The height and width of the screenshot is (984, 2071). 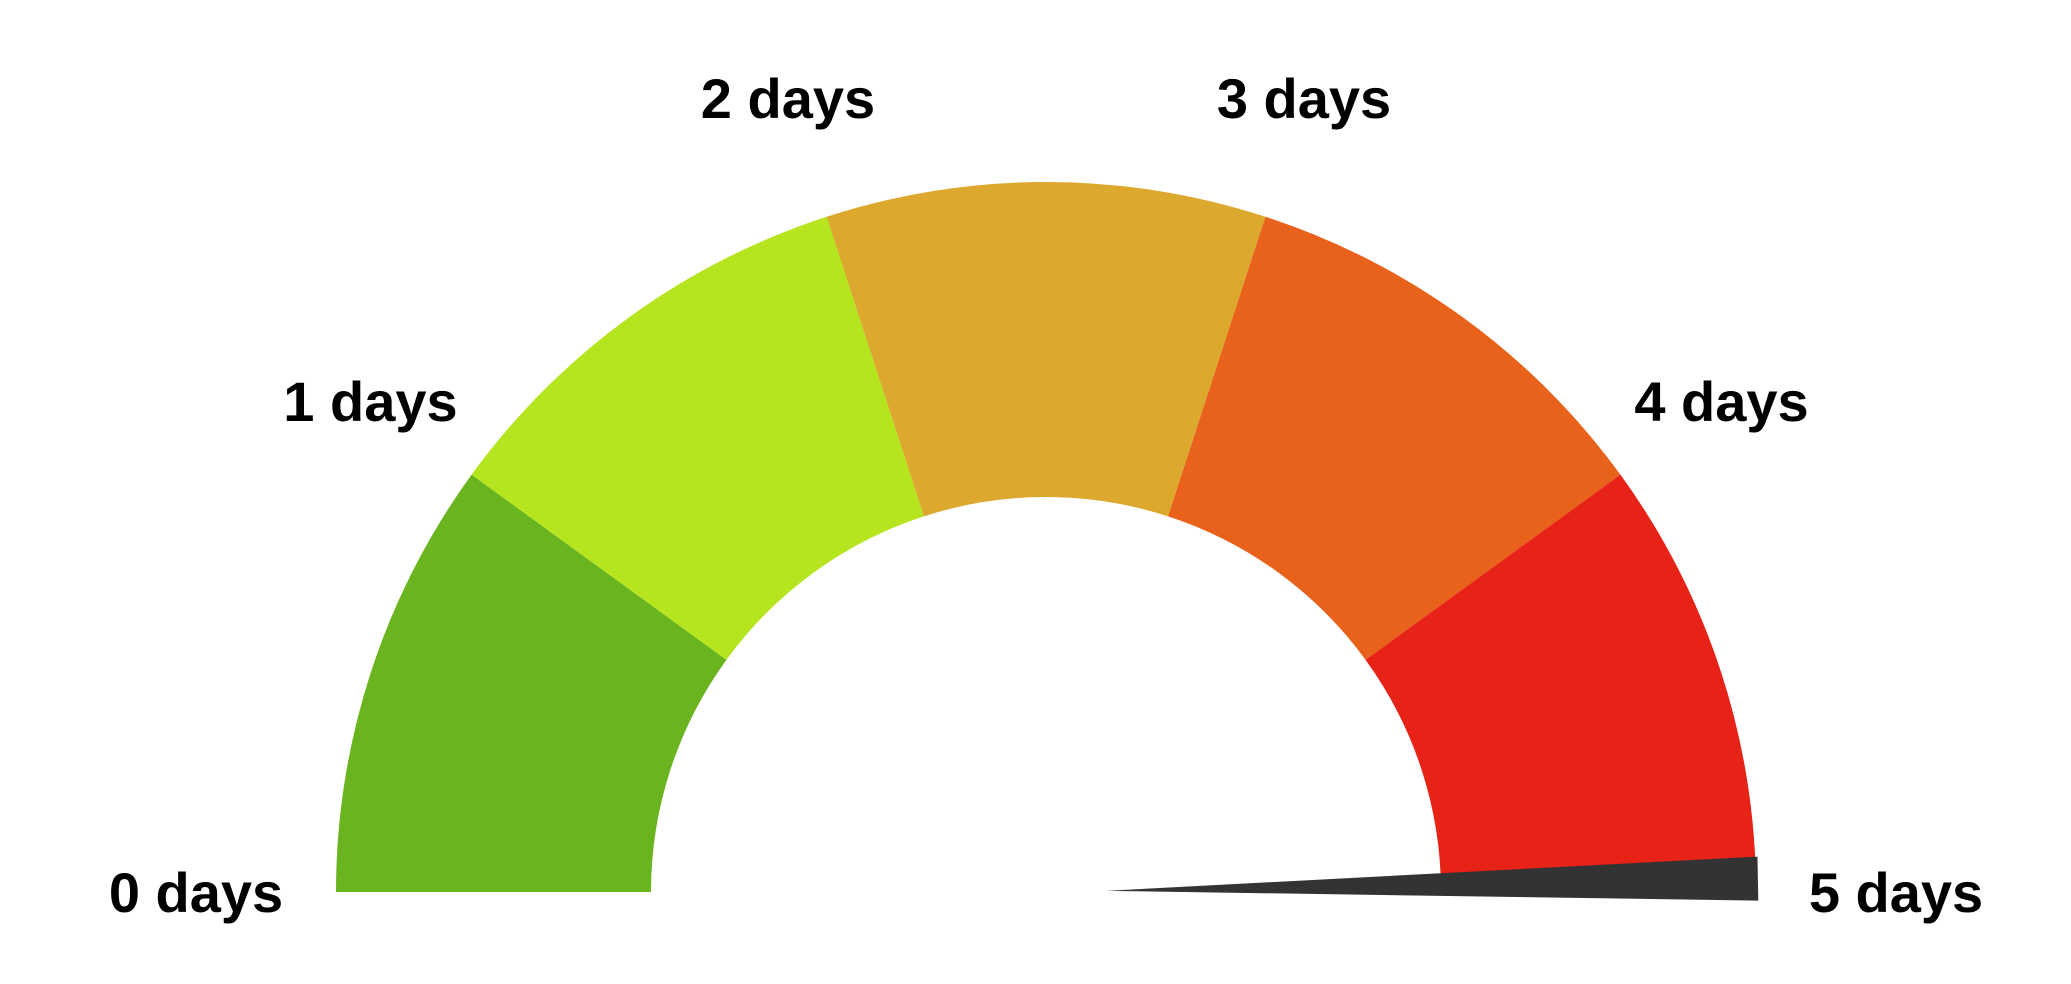 I want to click on tick-label-3: 3 days, so click(x=1304, y=98).